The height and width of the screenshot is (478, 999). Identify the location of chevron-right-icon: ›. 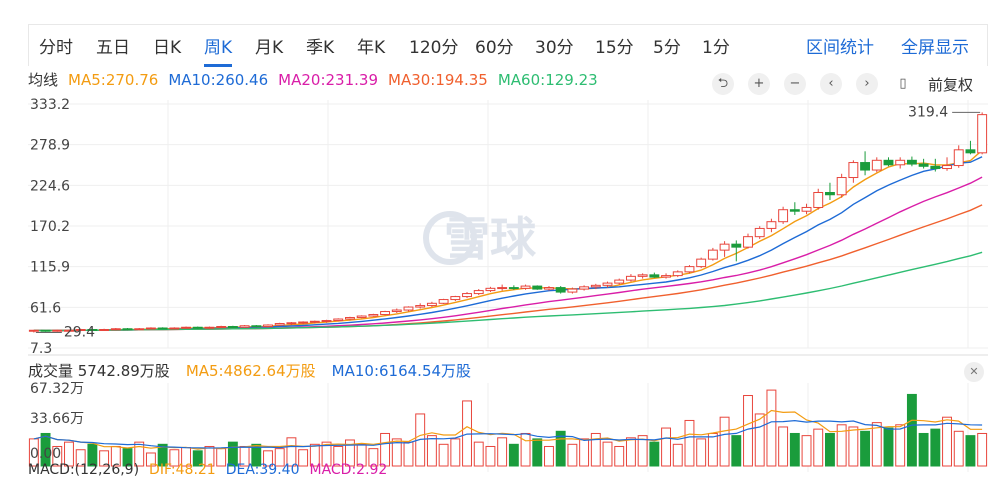
(867, 84).